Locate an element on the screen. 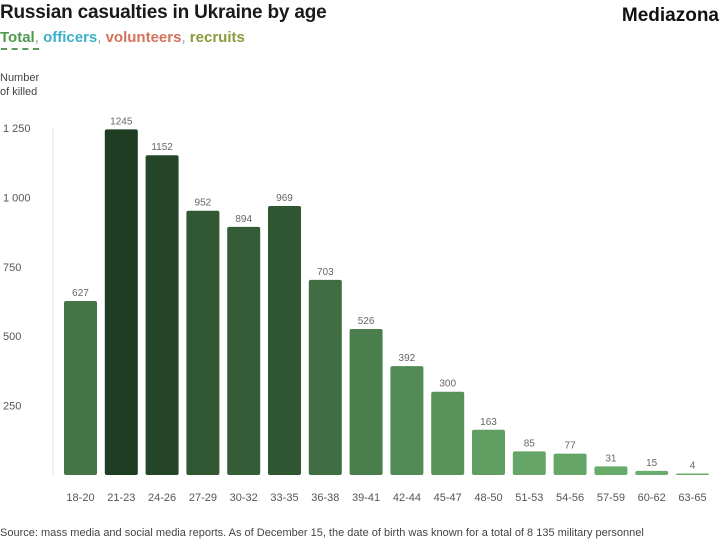 This screenshot has height=545, width=725. value-label: 703 is located at coordinates (325, 272).